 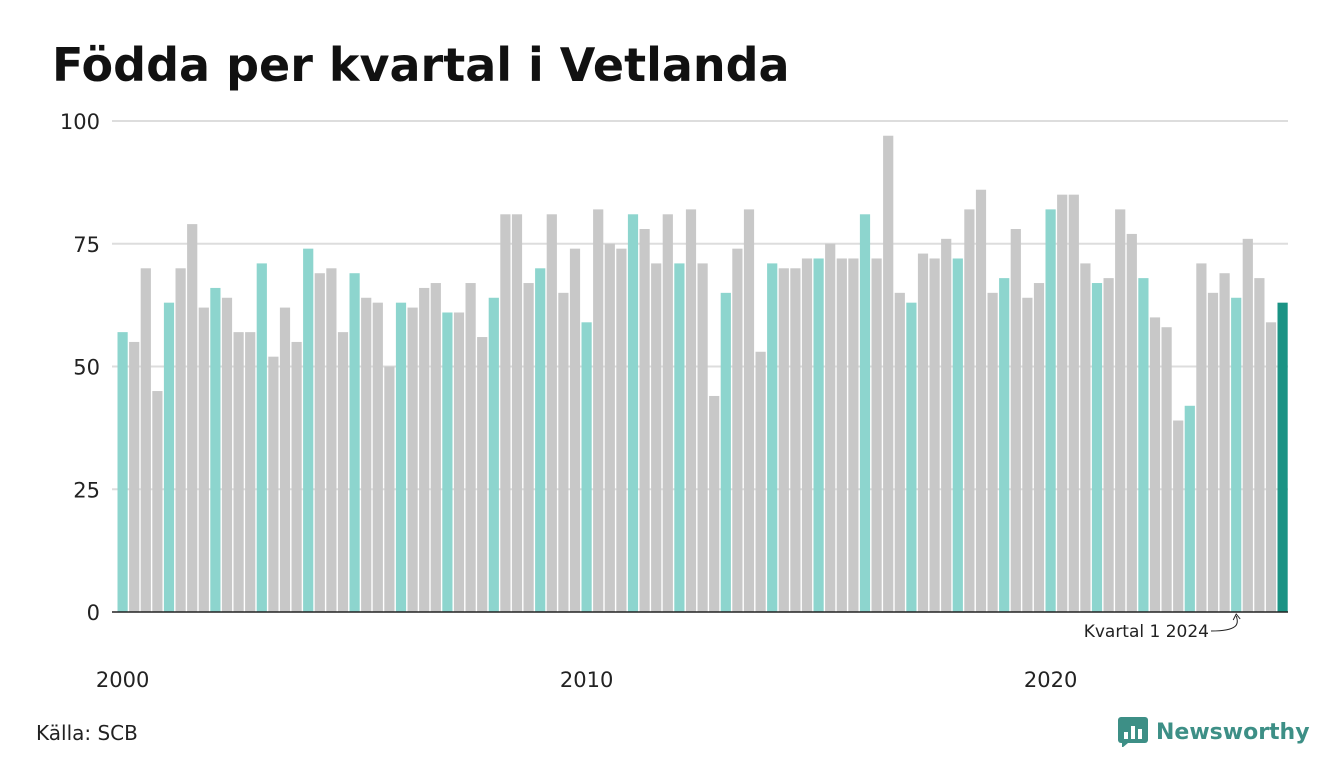 What do you see at coordinates (86, 368) in the screenshot?
I see `y-tick-label: 50` at bounding box center [86, 368].